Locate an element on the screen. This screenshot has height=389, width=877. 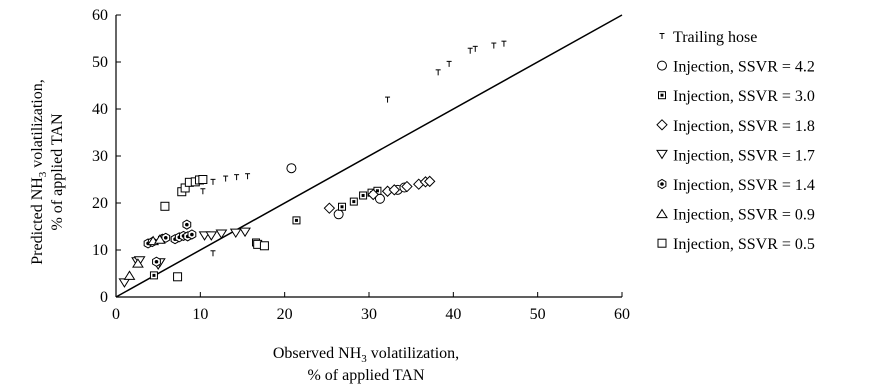
x-tick-label: 50 is located at coordinates (538, 314).